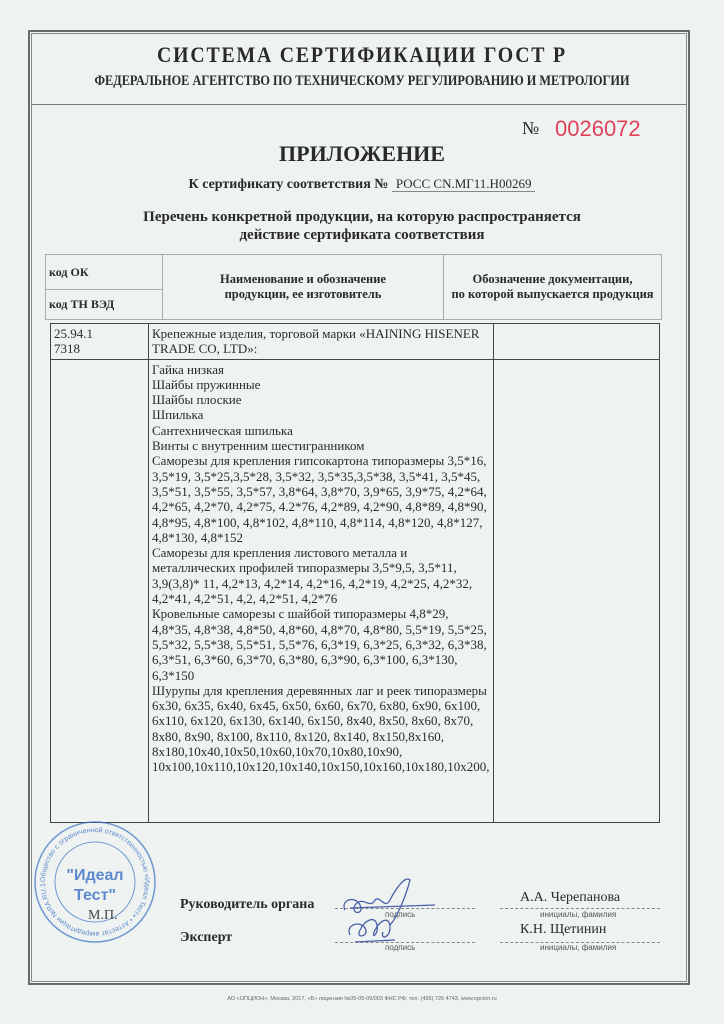 This screenshot has width=724, height=1024. I want to click on expert-label: Эксперт, so click(206, 937).